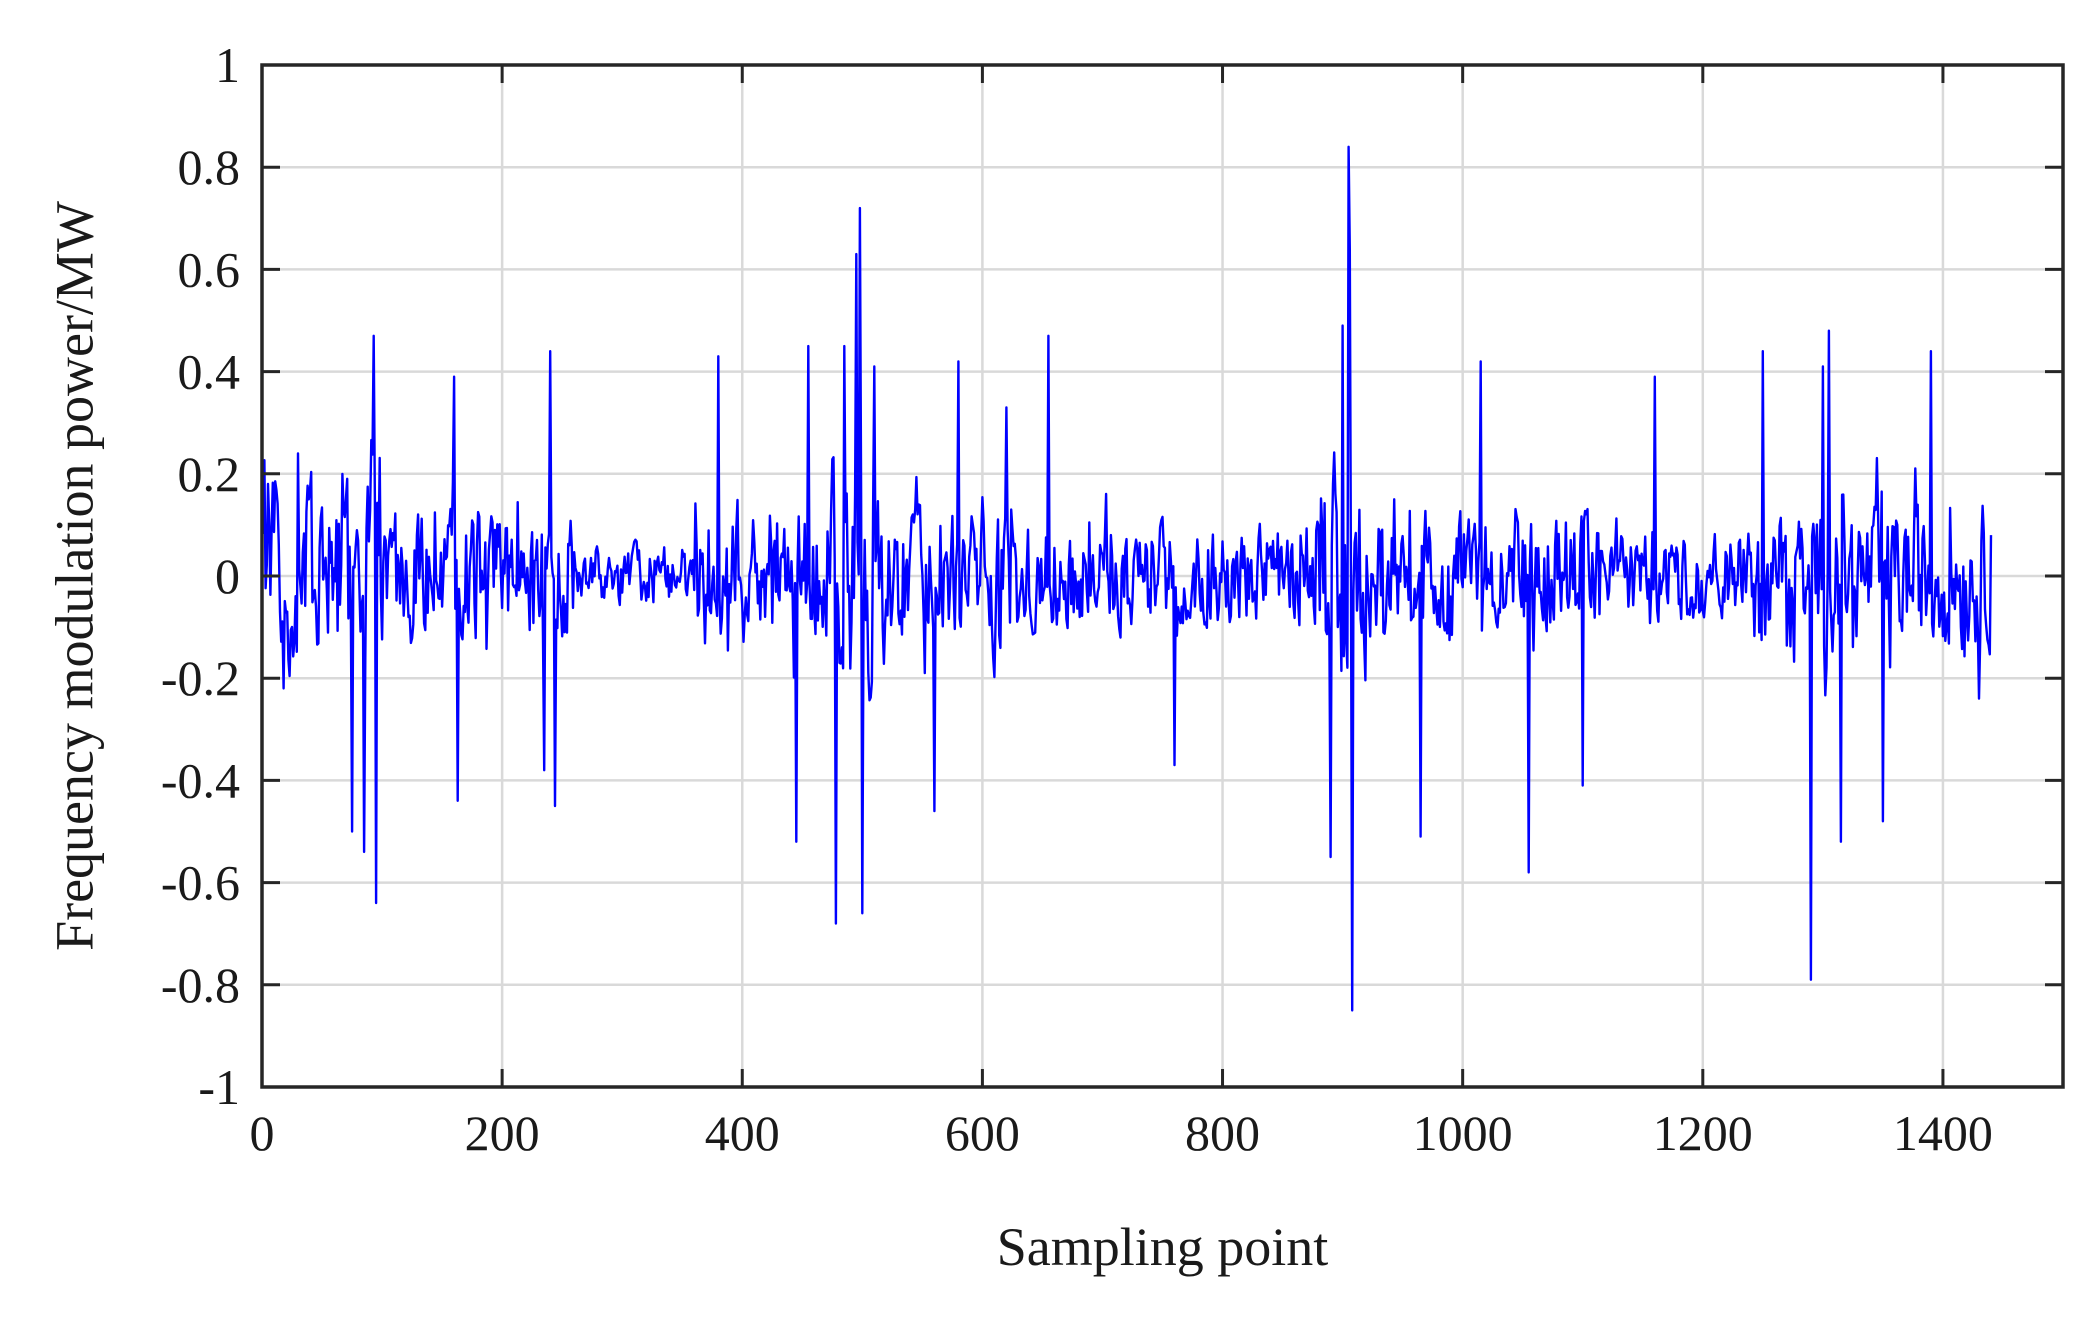 The height and width of the screenshot is (1318, 2089). What do you see at coordinates (1943, 1133) in the screenshot?
I see `x-tick-label: 1400` at bounding box center [1943, 1133].